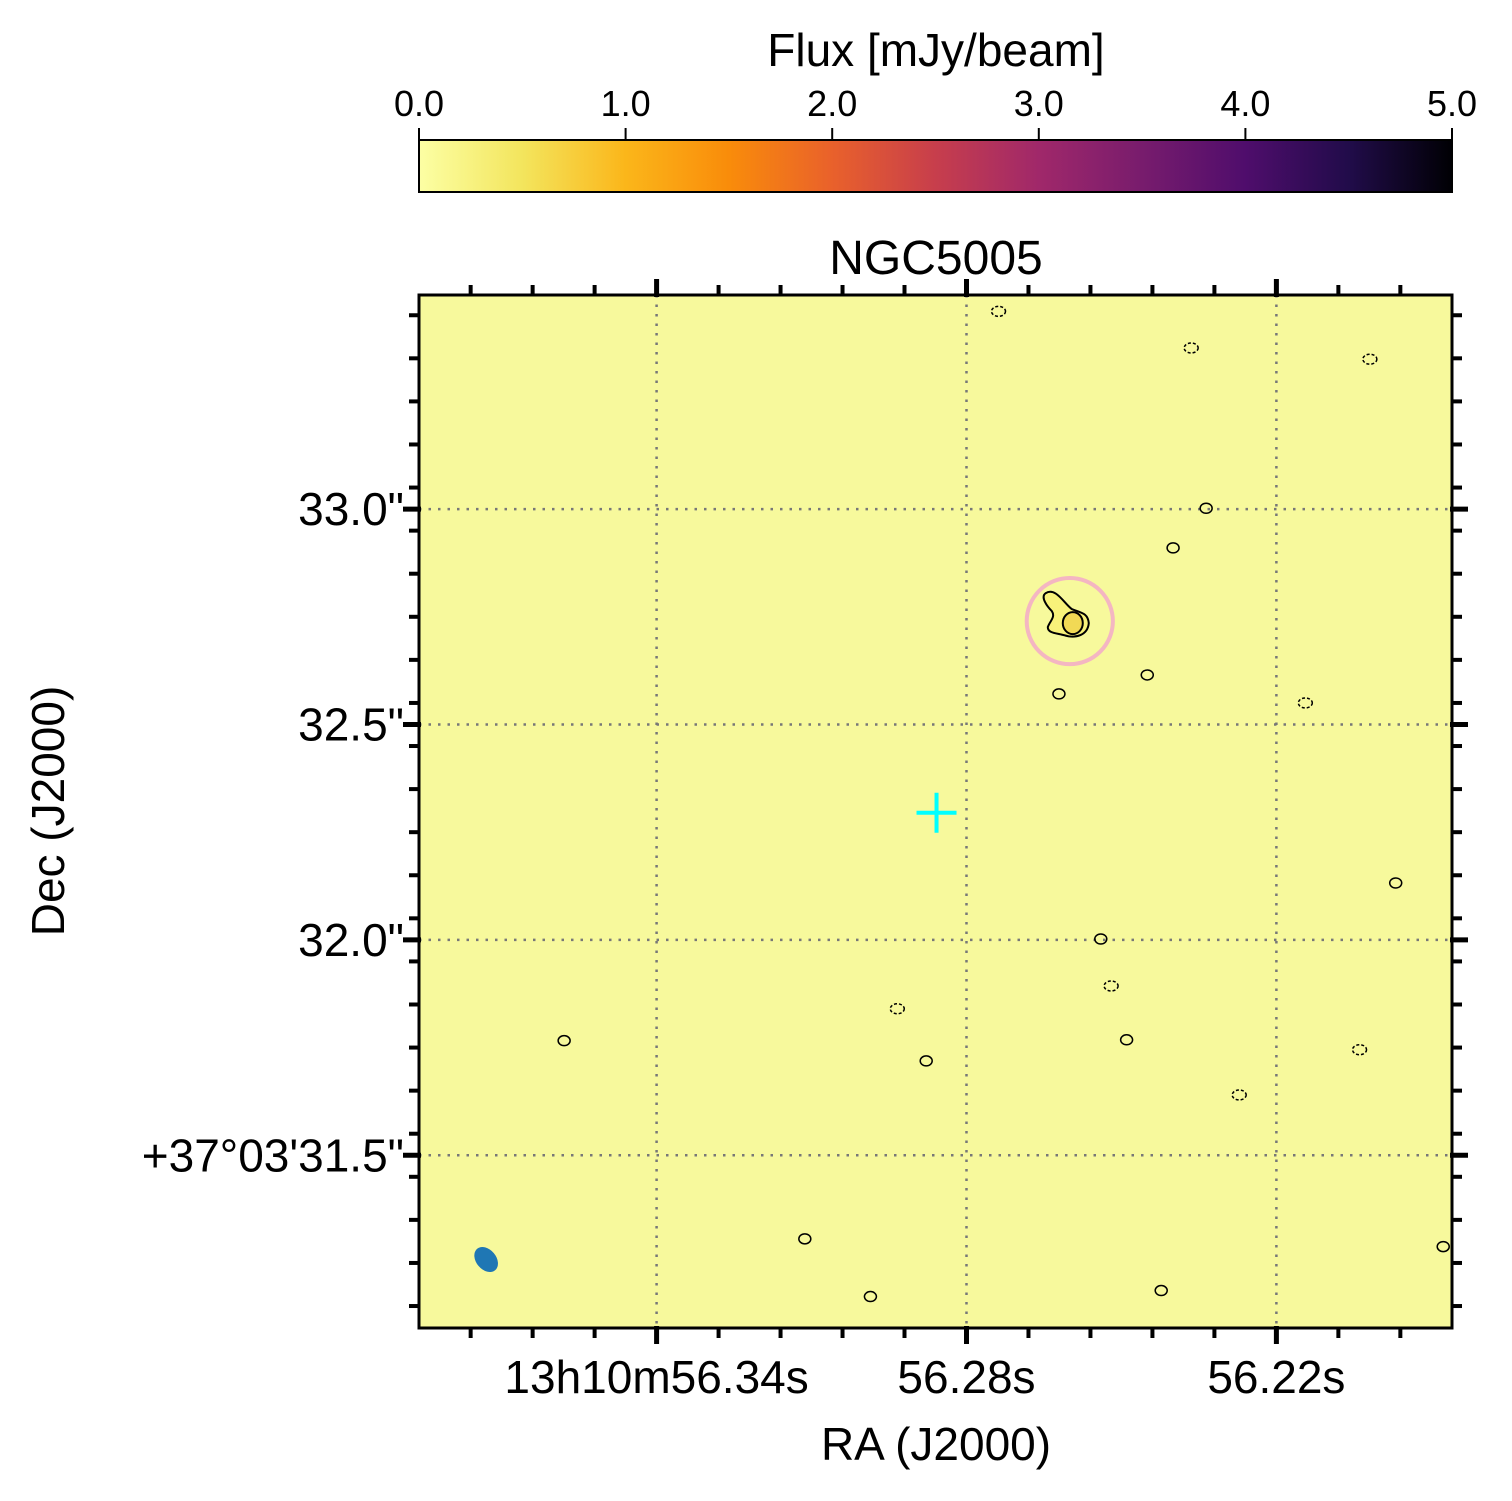 This screenshot has height=1501, width=1512. I want to click on colorbar-tick-label: 4.0, so click(1245, 103).